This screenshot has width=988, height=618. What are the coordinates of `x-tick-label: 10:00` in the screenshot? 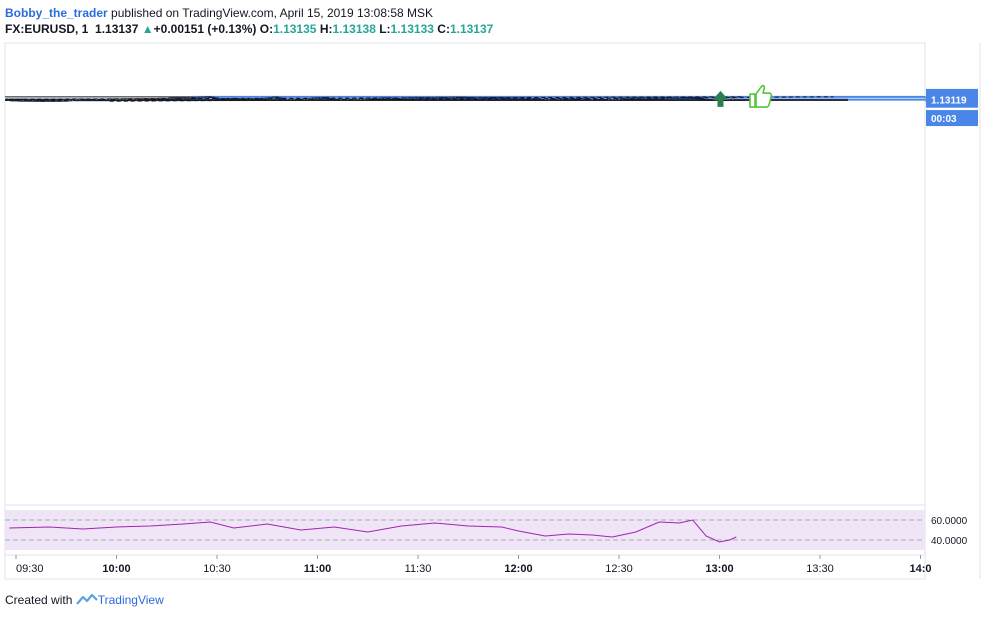 It's located at (116, 569).